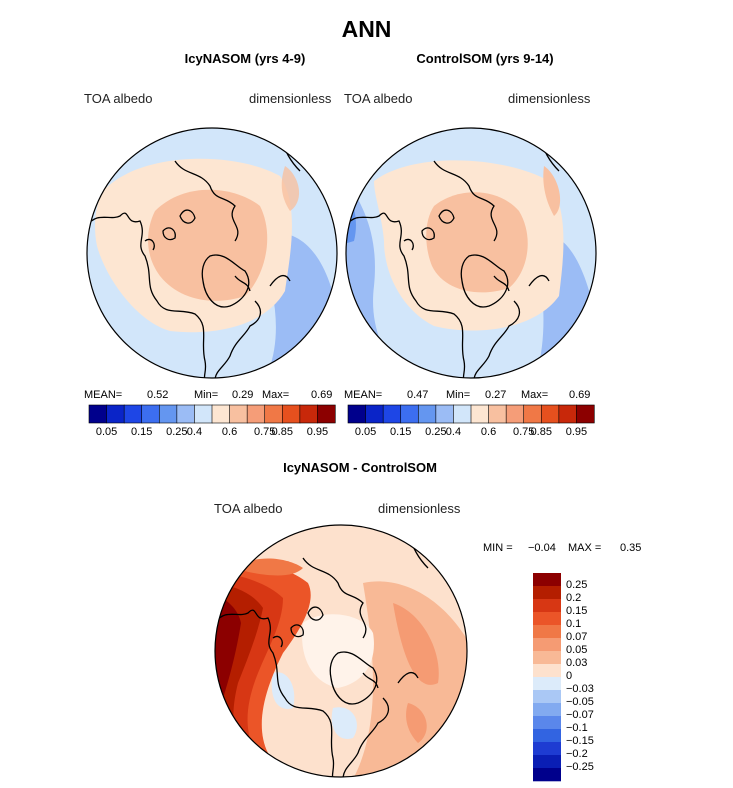 The height and width of the screenshot is (788, 733). Describe the element at coordinates (496, 395) in the screenshot. I see `stats-min-right: 0.27` at that location.